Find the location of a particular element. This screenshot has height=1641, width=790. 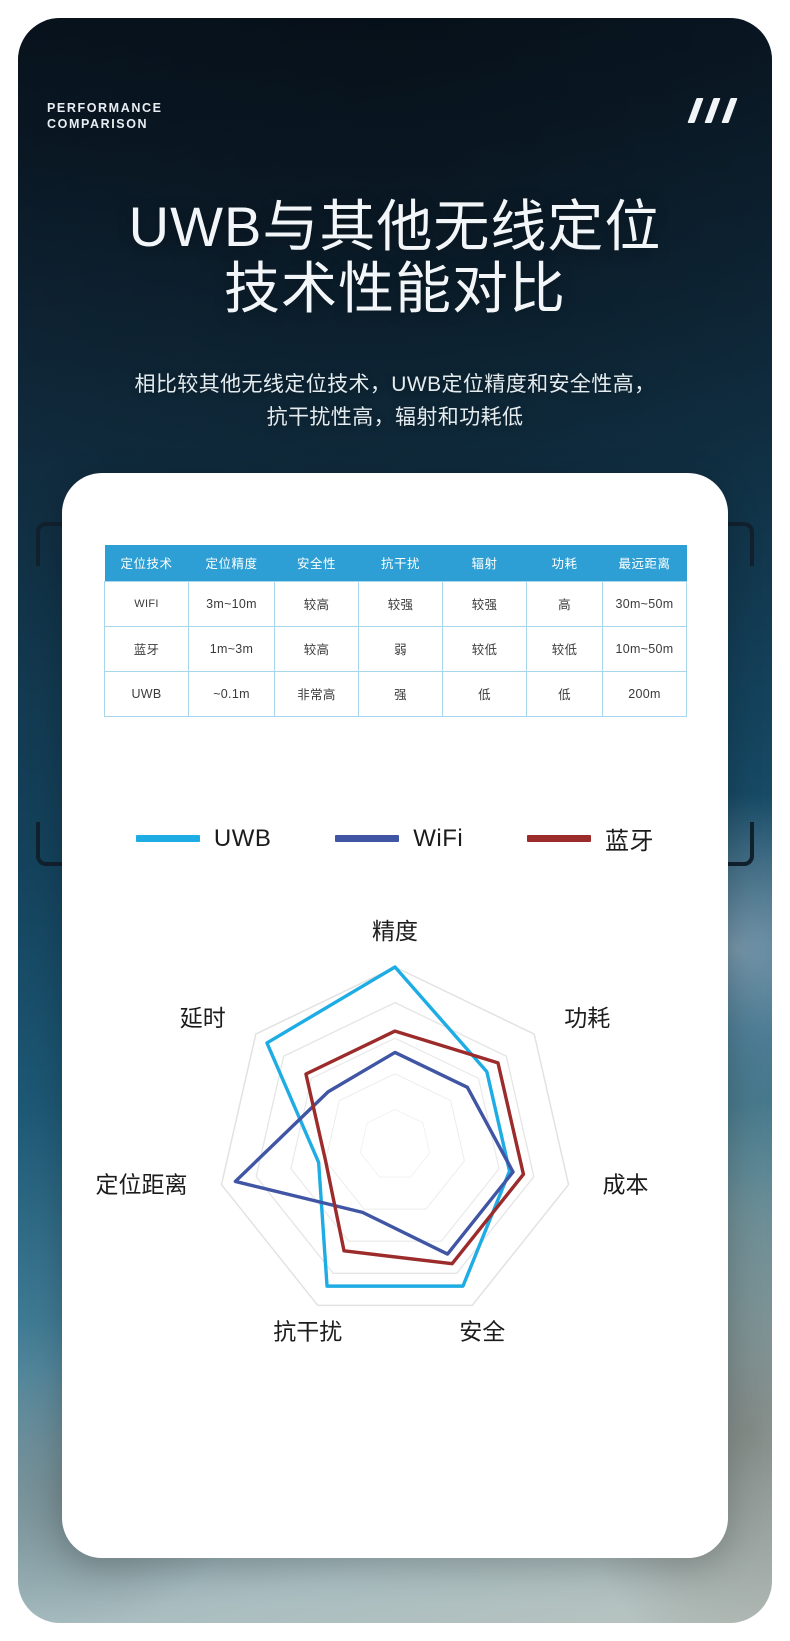

table-header-cell: 功耗 is located at coordinates (564, 563).